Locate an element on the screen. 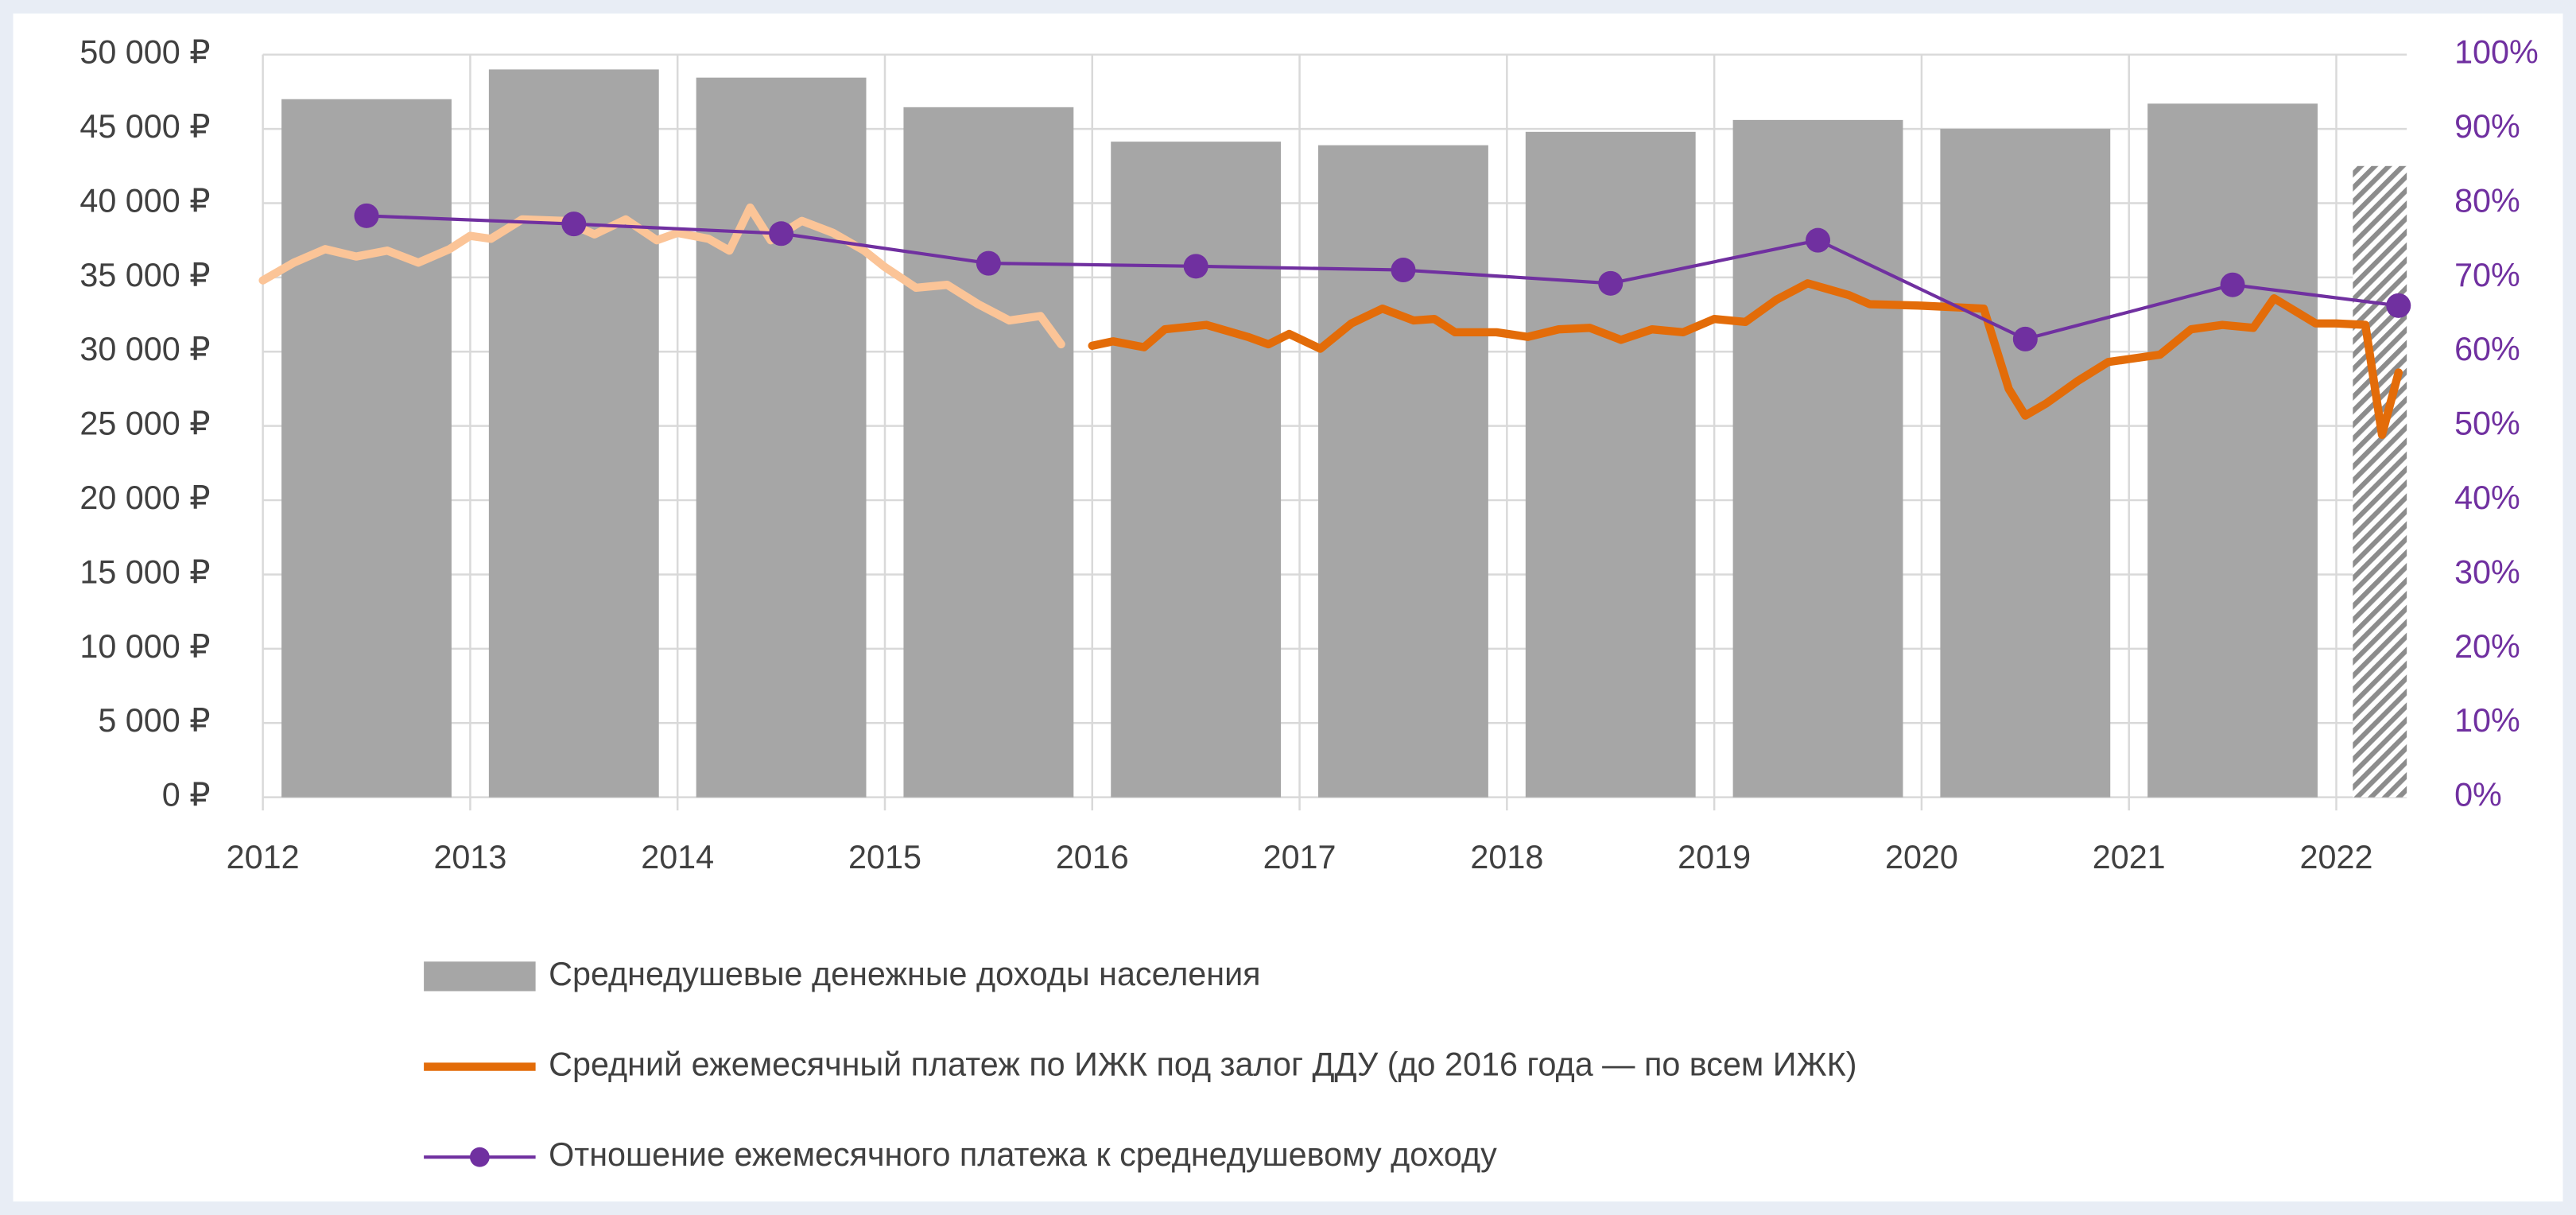 The width and height of the screenshot is (2576, 1215). x-tick-label: 2022 is located at coordinates (2336, 857).